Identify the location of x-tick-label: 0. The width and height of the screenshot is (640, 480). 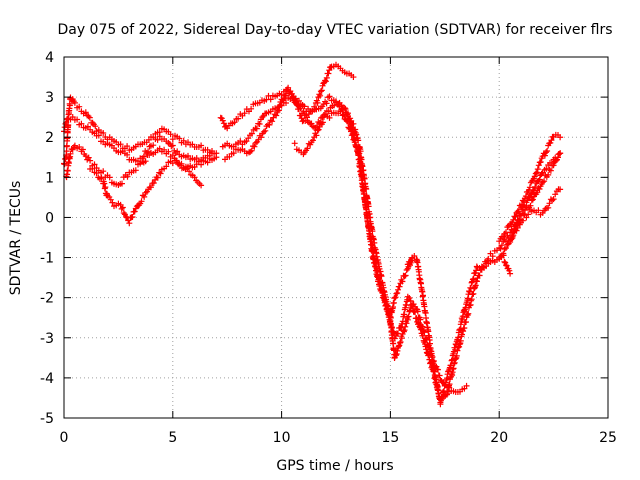
(64, 438).